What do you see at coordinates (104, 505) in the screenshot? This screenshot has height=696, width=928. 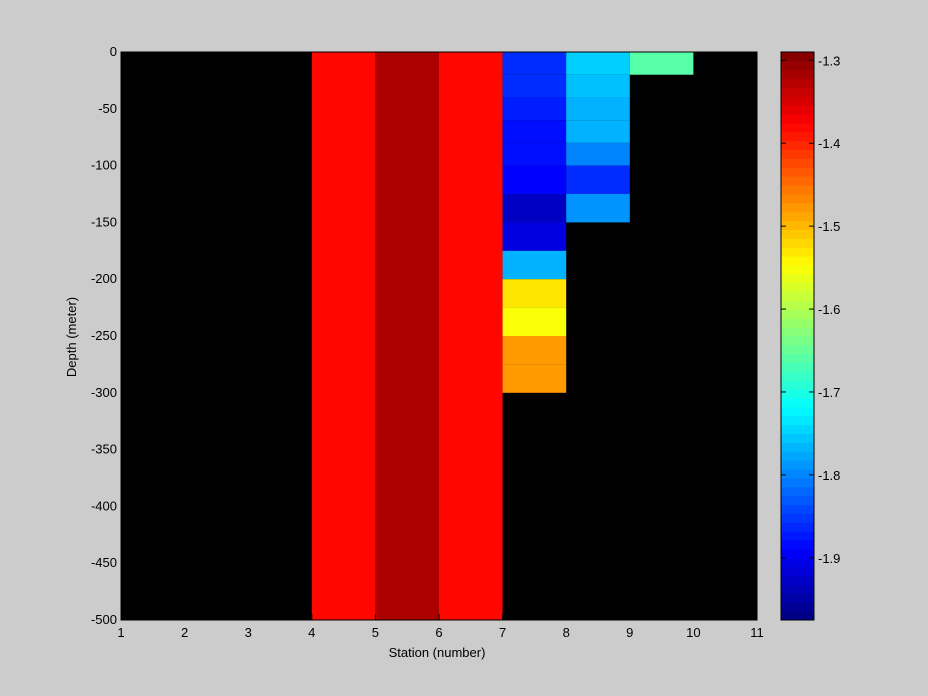 I see `y-tick-label: -400` at bounding box center [104, 505].